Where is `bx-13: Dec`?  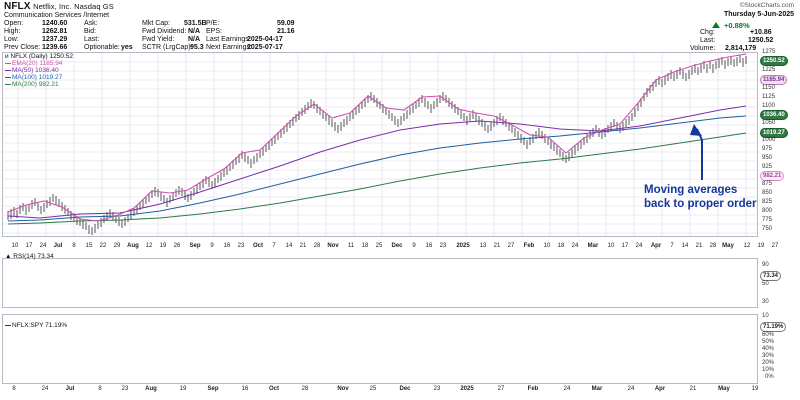
bx-13: Dec is located at coordinates (405, 389).